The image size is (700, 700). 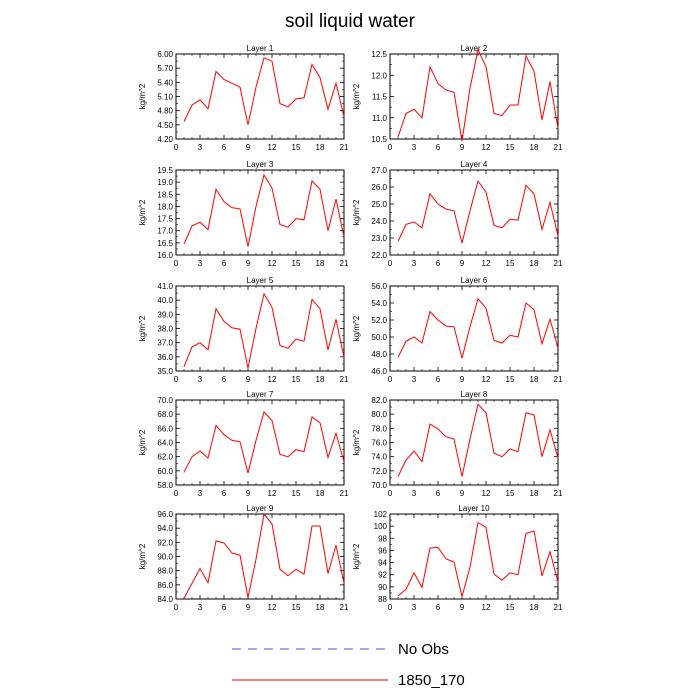 I want to click on y-tick-label: 11.0, so click(x=380, y=118).